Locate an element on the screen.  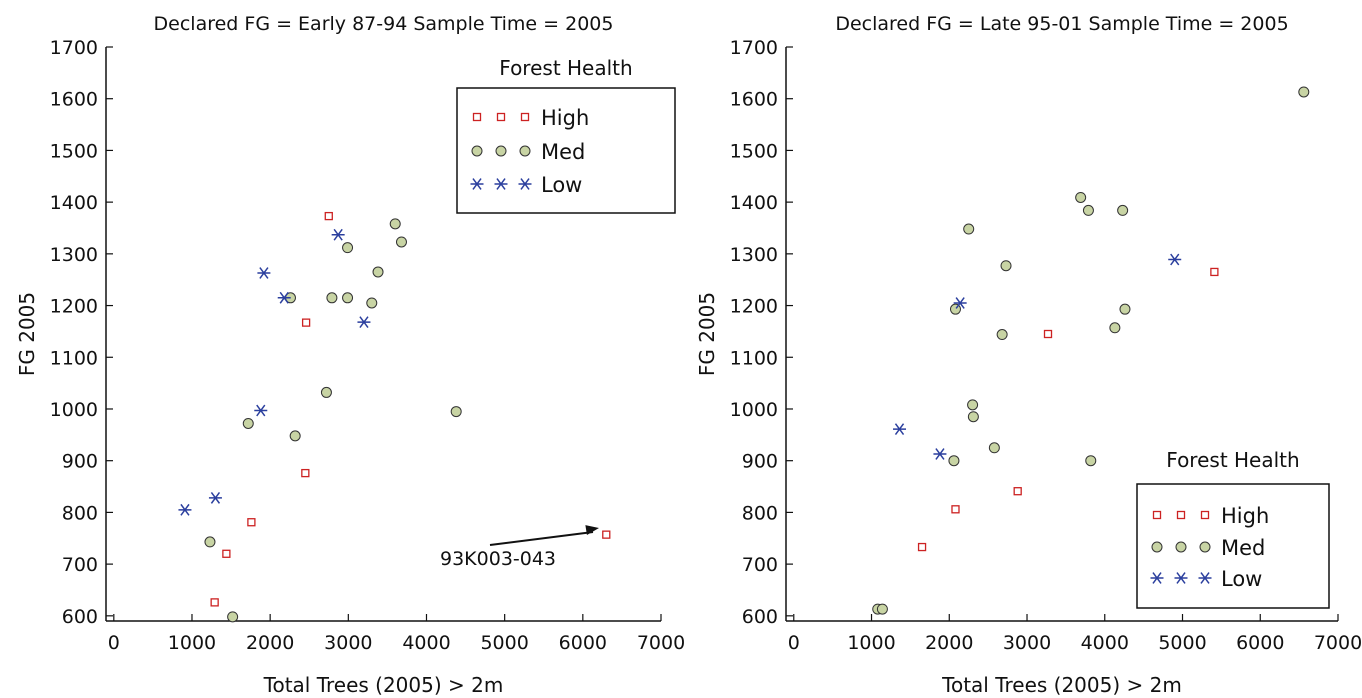
y-tick-label: 1200 is located at coordinates (74, 307).